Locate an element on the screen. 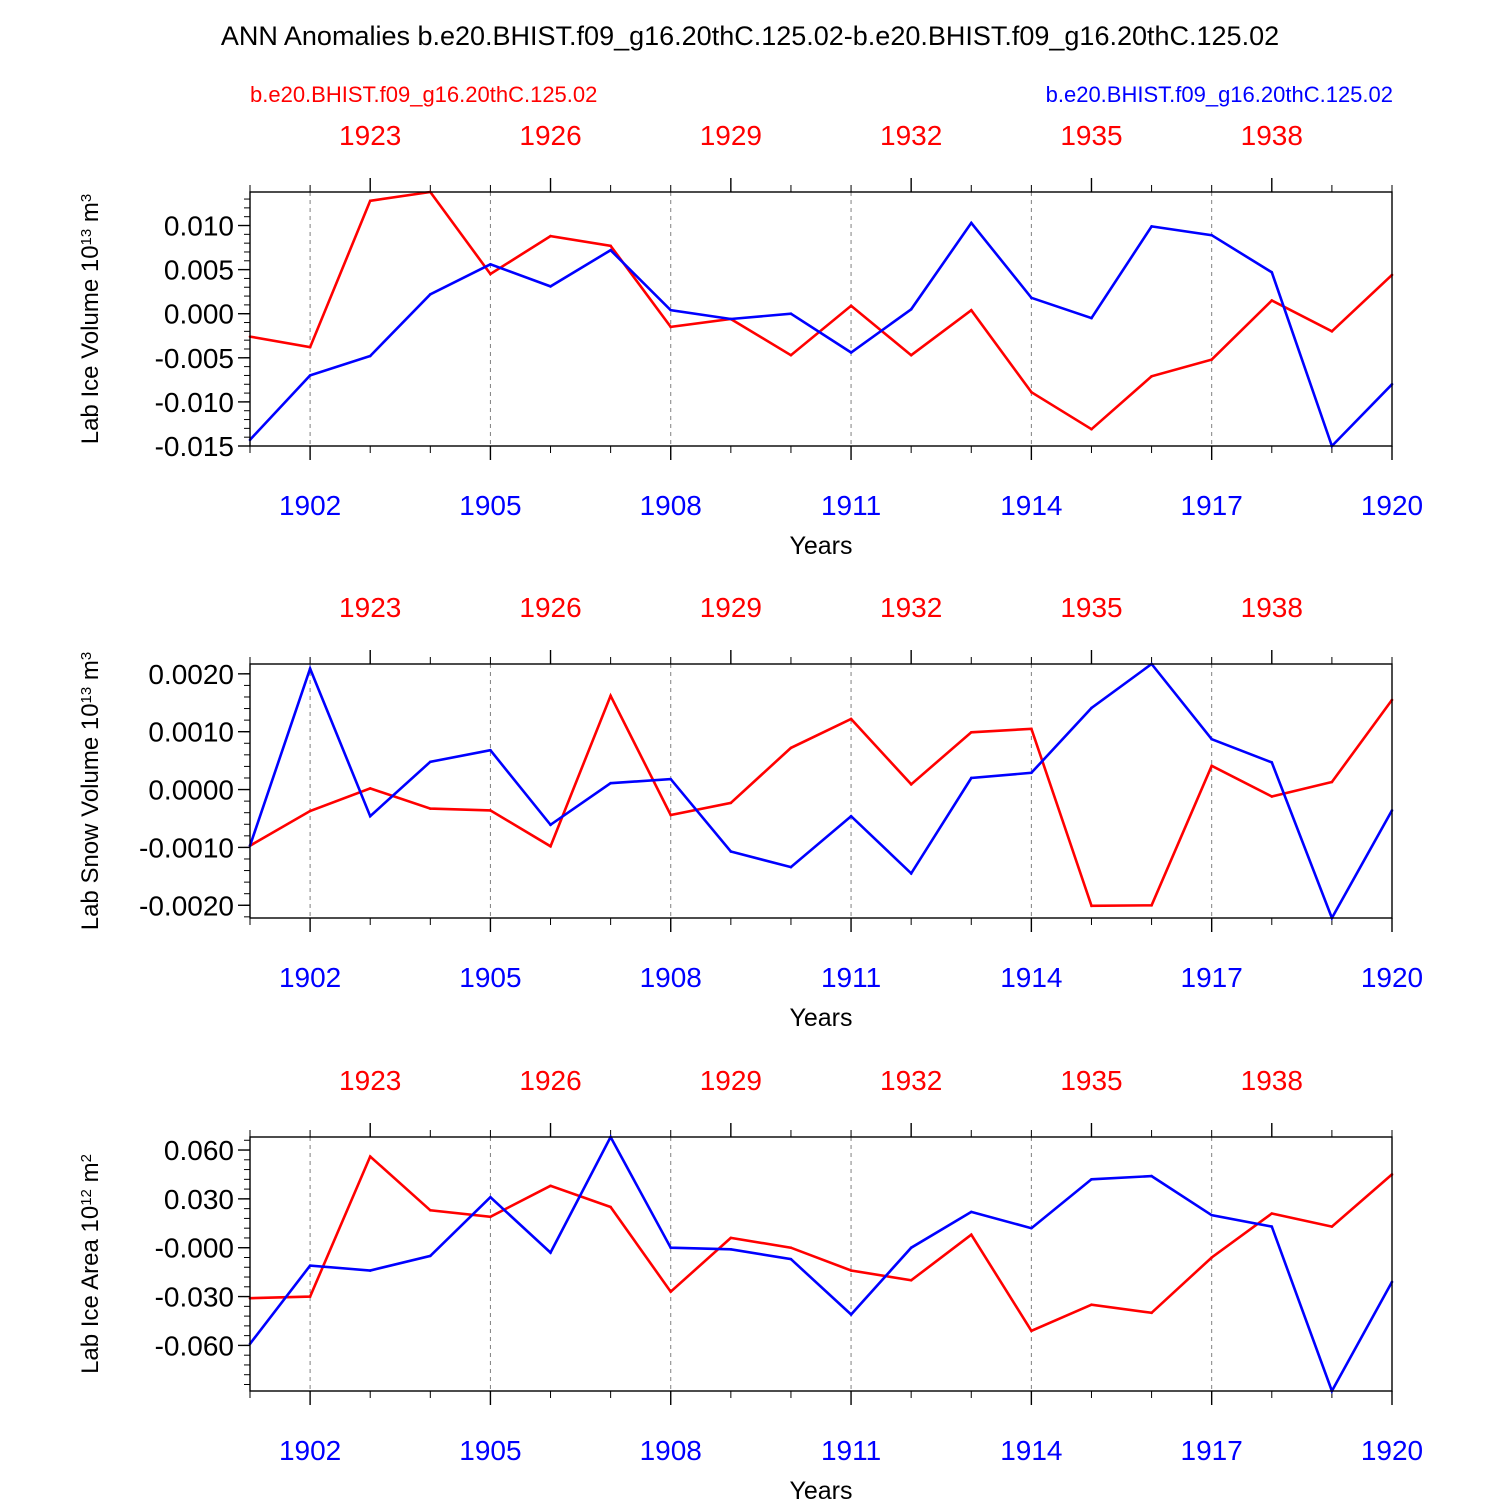 The image size is (1500, 1500). y-axis-label-yunit-exp: 13 is located at coordinates (86, 237).